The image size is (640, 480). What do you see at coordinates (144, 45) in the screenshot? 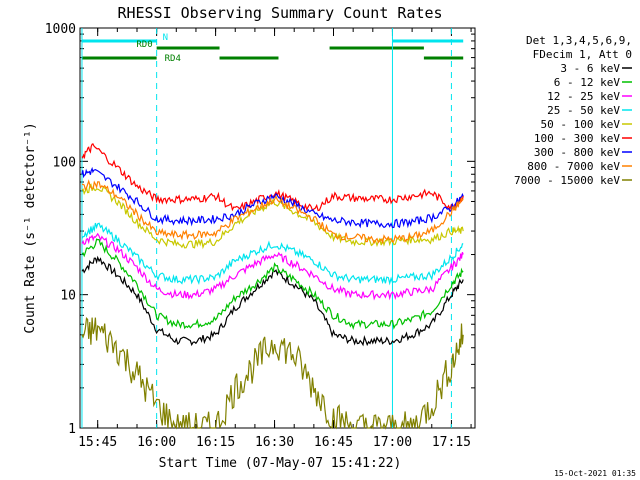
I see `flag-label: RD0` at bounding box center [144, 45].